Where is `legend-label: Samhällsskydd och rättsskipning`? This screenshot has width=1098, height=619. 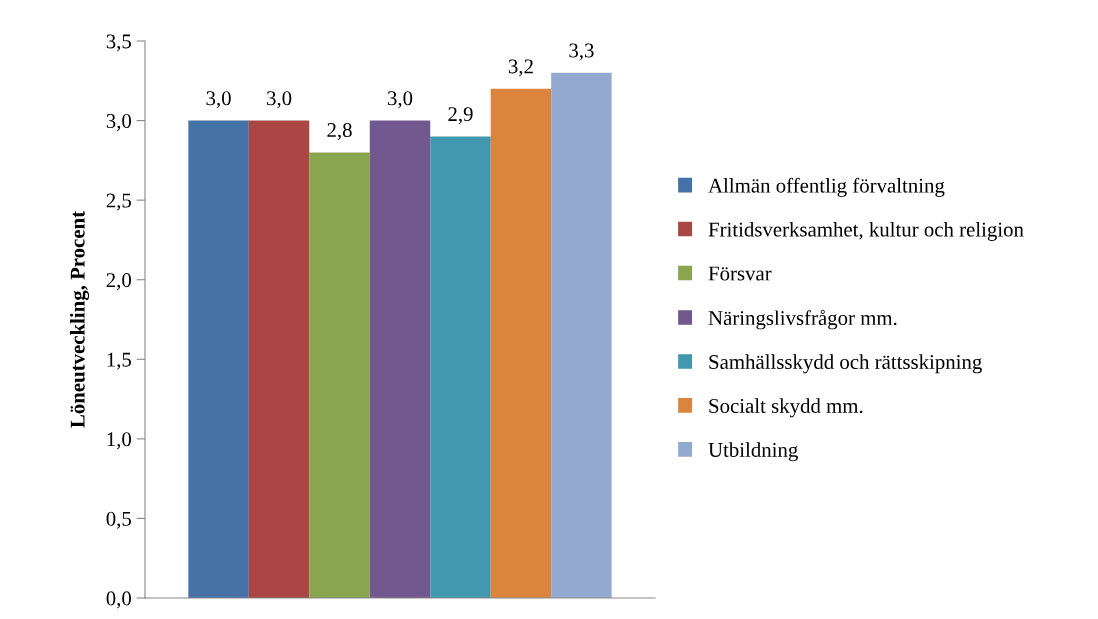
legend-label: Samhällsskydd och rättsskipning is located at coordinates (845, 364).